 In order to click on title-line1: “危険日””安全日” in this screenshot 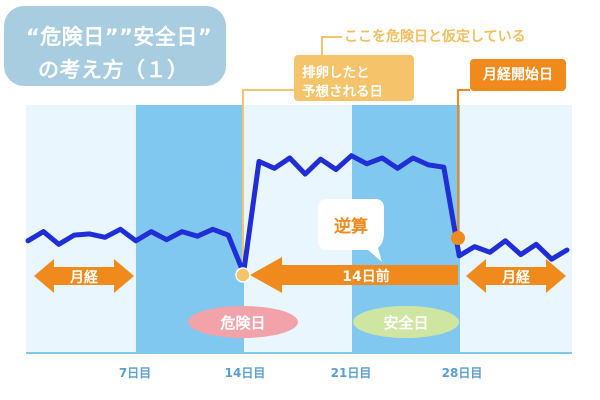, I will do `click(119, 37)`.